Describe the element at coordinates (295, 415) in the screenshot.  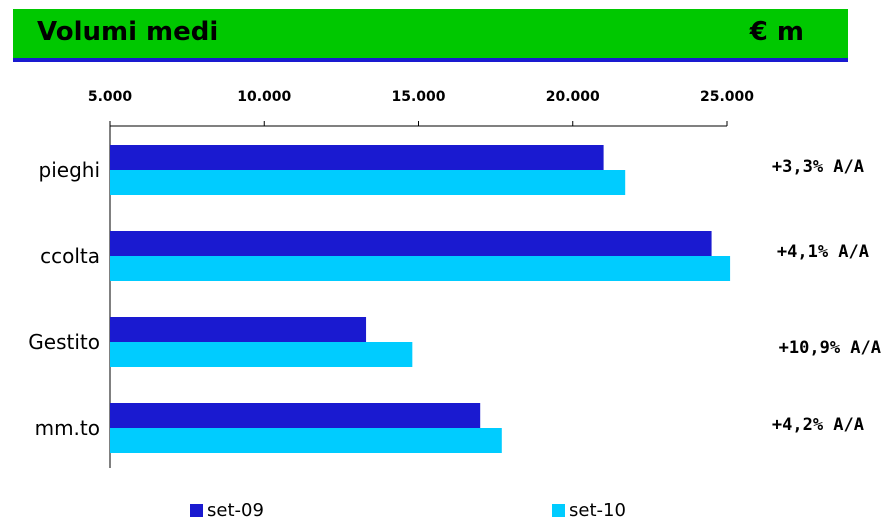
I see `bar-set-09-mm-to` at that location.